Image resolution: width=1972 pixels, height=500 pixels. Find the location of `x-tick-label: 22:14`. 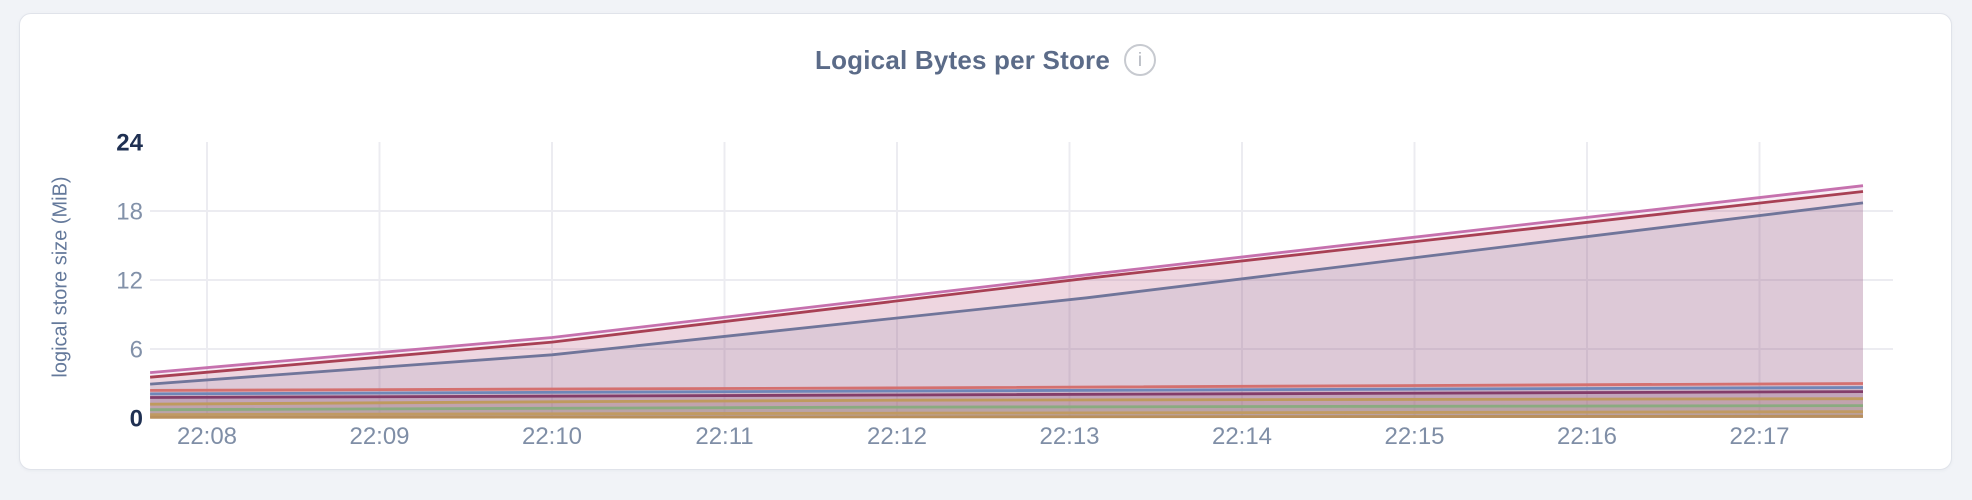

x-tick-label: 22:14 is located at coordinates (1242, 436).